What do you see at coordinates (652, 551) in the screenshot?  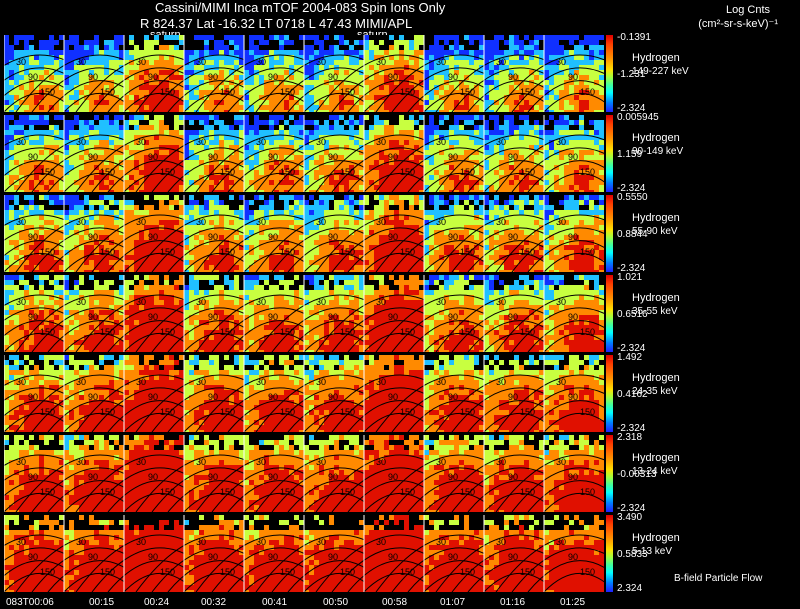 I see `energy-range-label: 5-13 keV` at bounding box center [652, 551].